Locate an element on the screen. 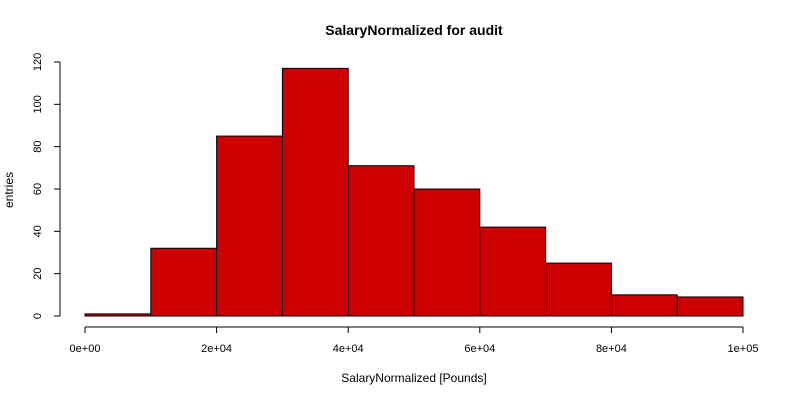 The width and height of the screenshot is (800, 400). x-axis: 0e+00 2e+04 4e+04 6e+04 8e+04 1e+05 is located at coordinates (414, 340).